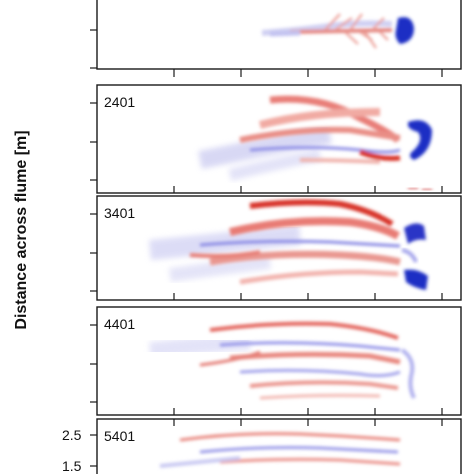 This screenshot has height=474, width=474. I want to click on panel-1-field, so click(315, 143).